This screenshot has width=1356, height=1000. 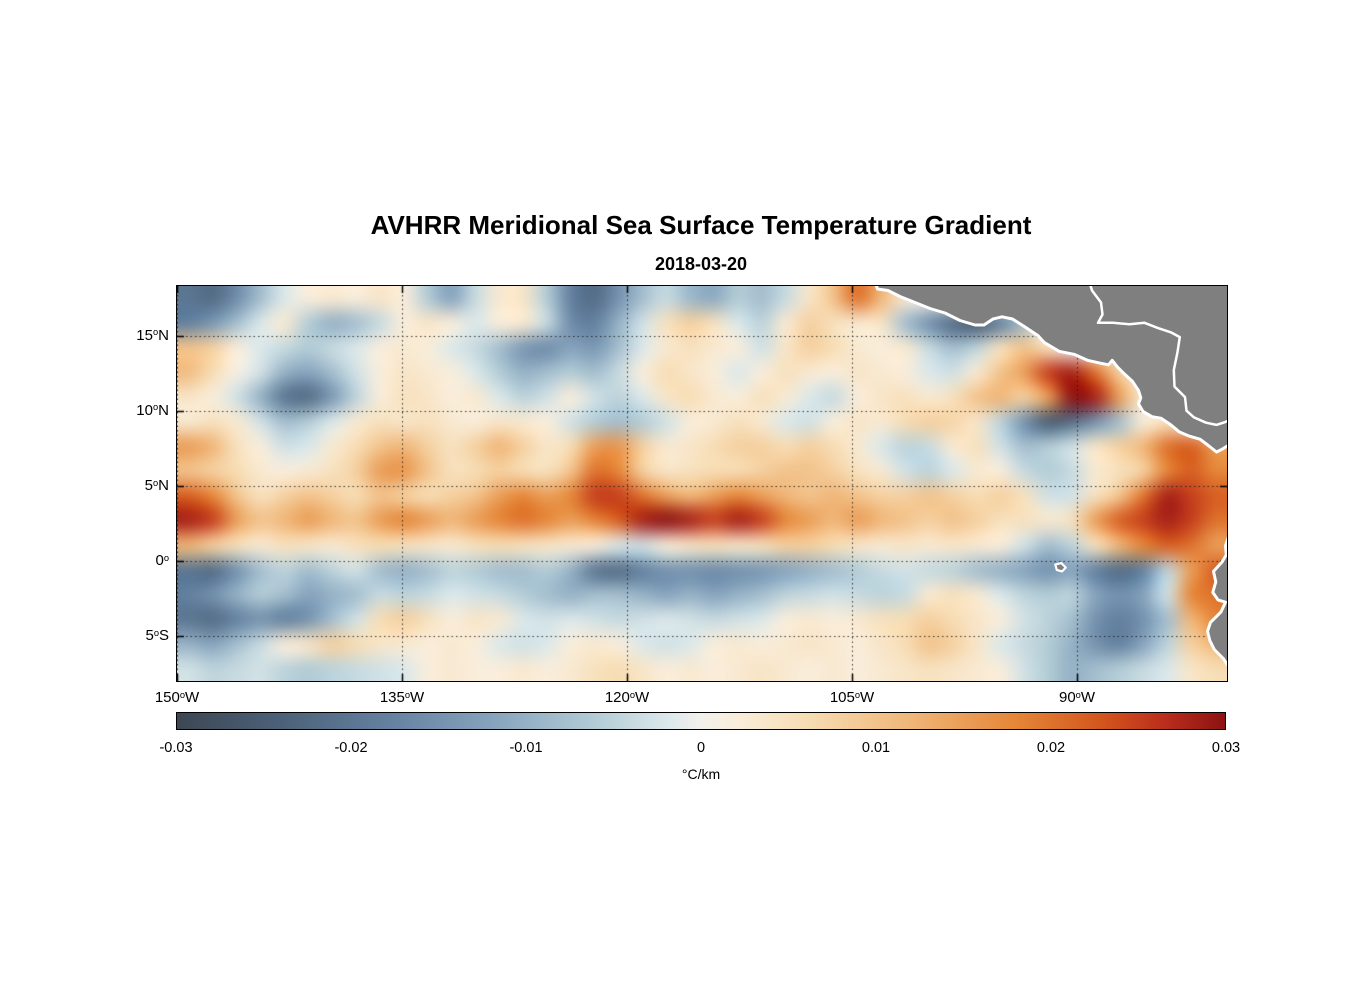 What do you see at coordinates (157, 635) in the screenshot?
I see `y-tick-label-5S: 5oS` at bounding box center [157, 635].